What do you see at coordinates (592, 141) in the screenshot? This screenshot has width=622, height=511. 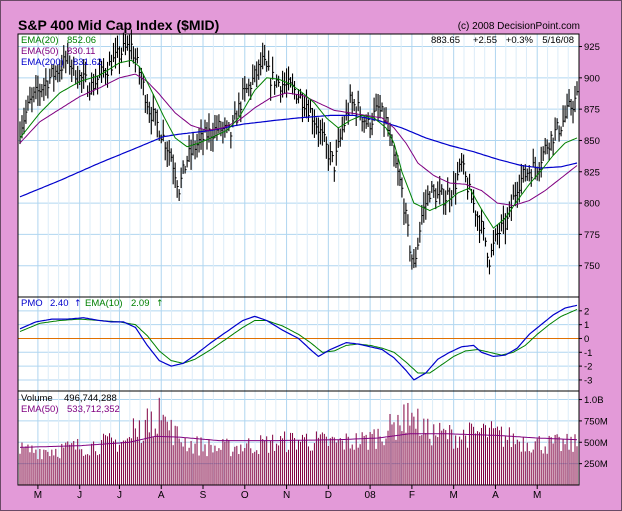 I see `y-tick-label: 850` at bounding box center [592, 141].